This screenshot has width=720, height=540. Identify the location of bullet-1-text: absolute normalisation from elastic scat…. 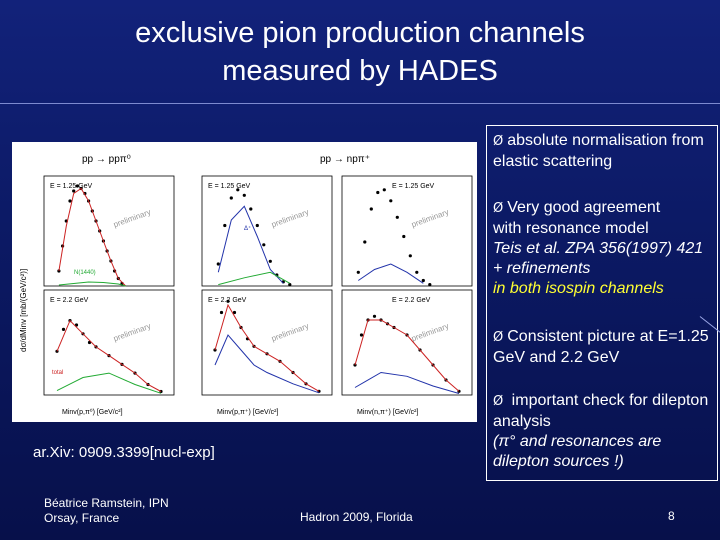
(598, 151).